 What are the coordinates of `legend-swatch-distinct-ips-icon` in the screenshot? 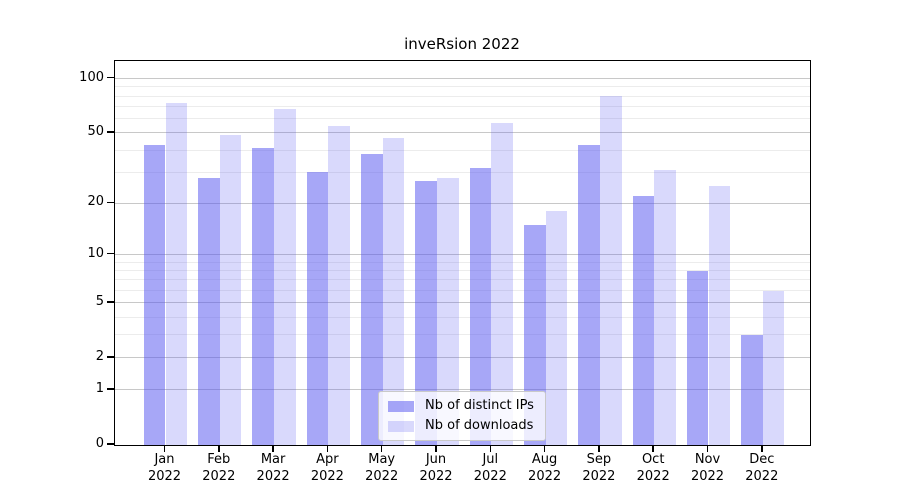 It's located at (401, 406).